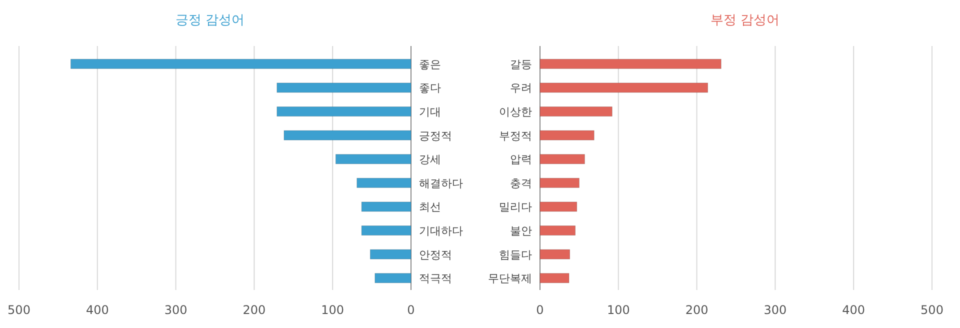  I want to click on y-tick-label: 불안, so click(521, 231).